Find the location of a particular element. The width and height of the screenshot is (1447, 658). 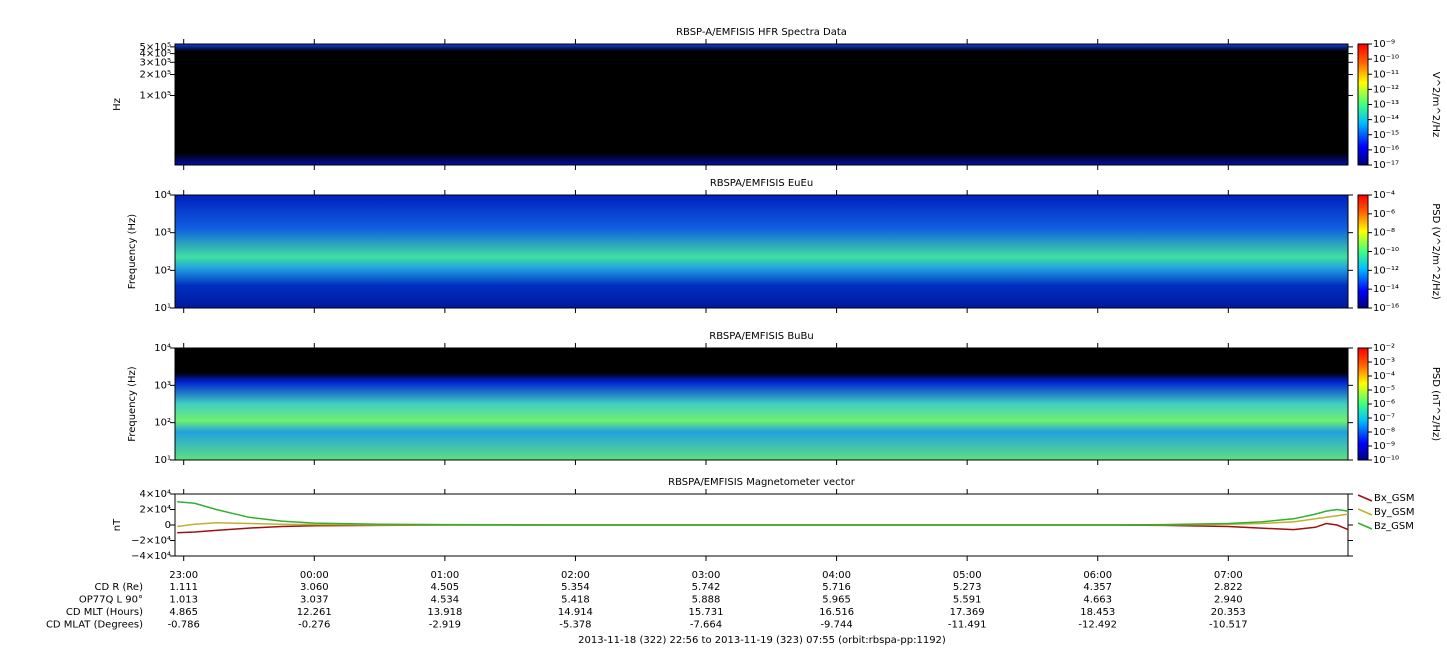

y-tick-label: 10³ is located at coordinates (162, 385).